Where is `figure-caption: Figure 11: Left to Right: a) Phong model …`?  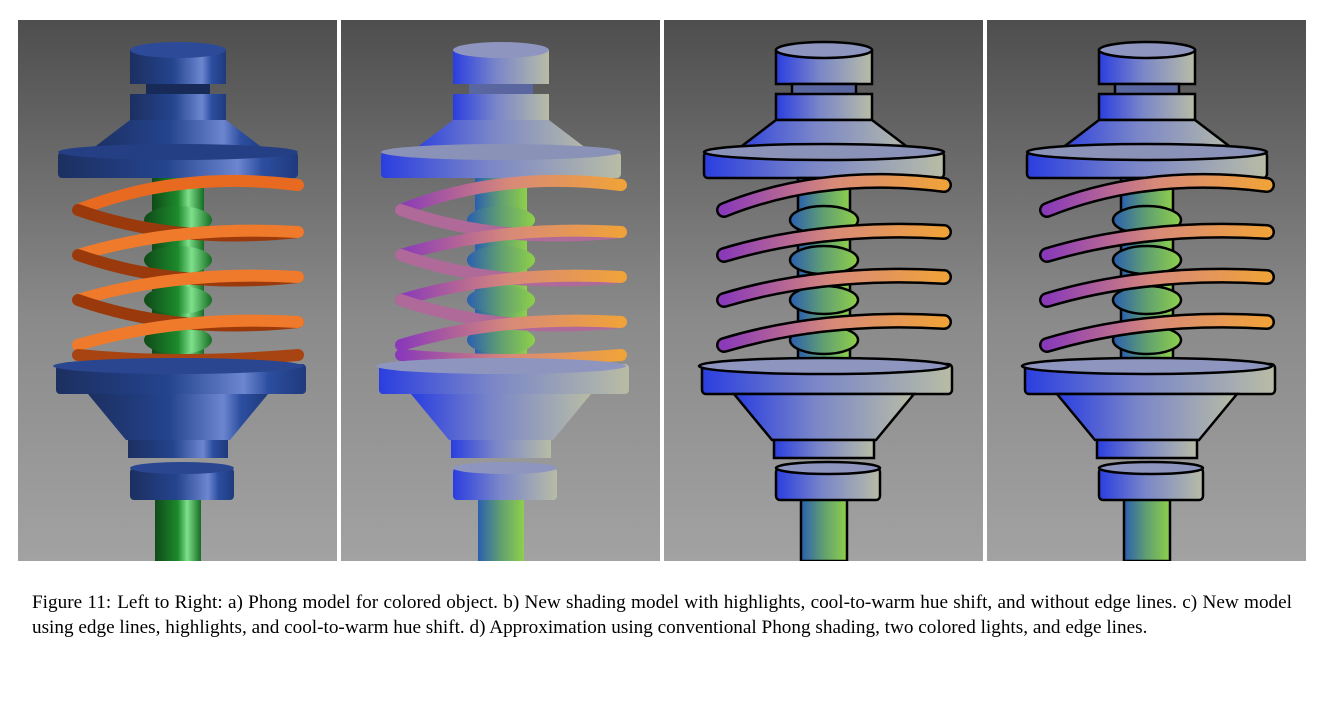 figure-caption: Figure 11: Left to Right: a) Phong model … is located at coordinates (662, 615).